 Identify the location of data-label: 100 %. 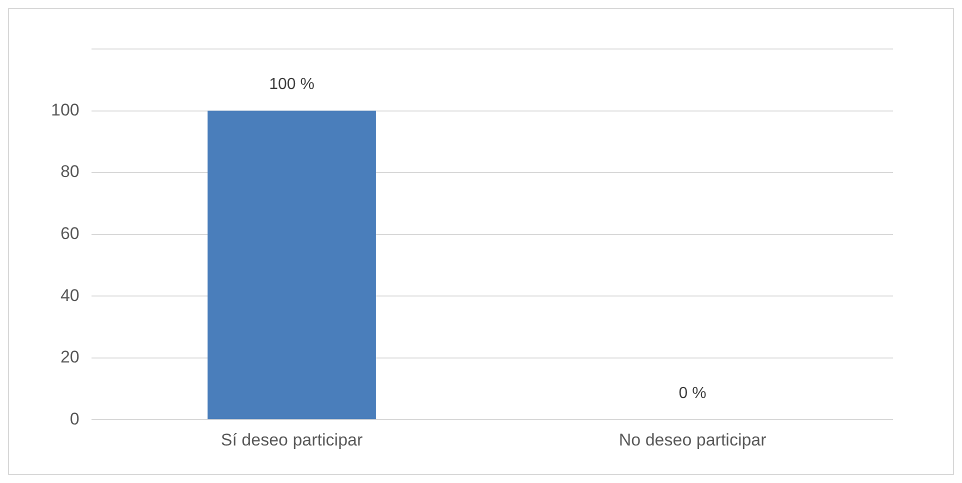
(291, 85).